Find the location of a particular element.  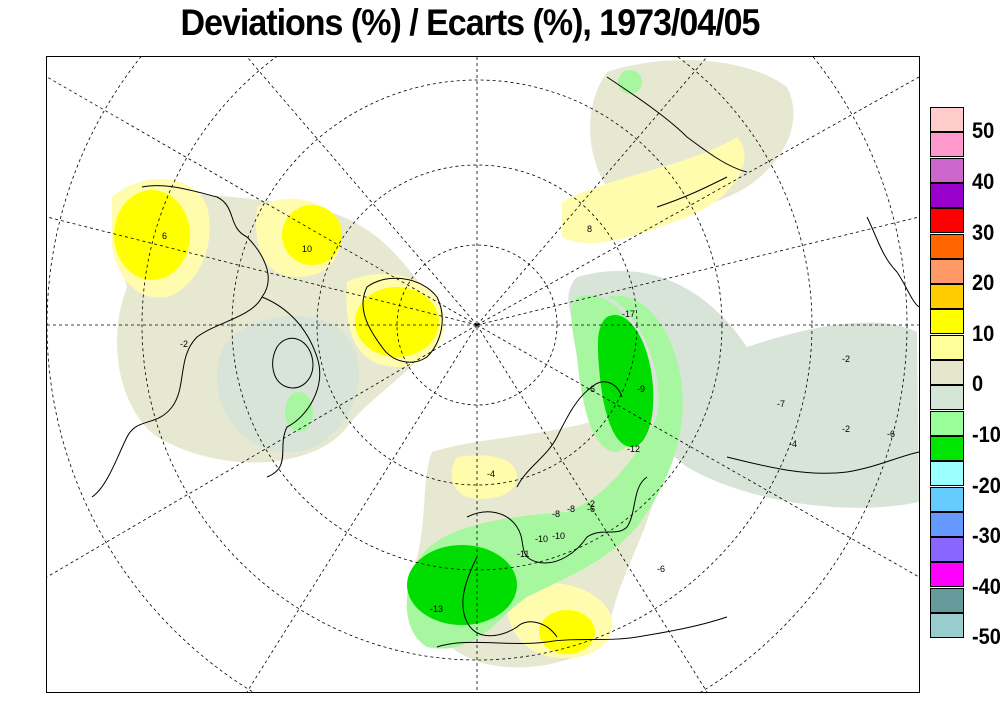

field-baltic-positive is located at coordinates (484, 477).